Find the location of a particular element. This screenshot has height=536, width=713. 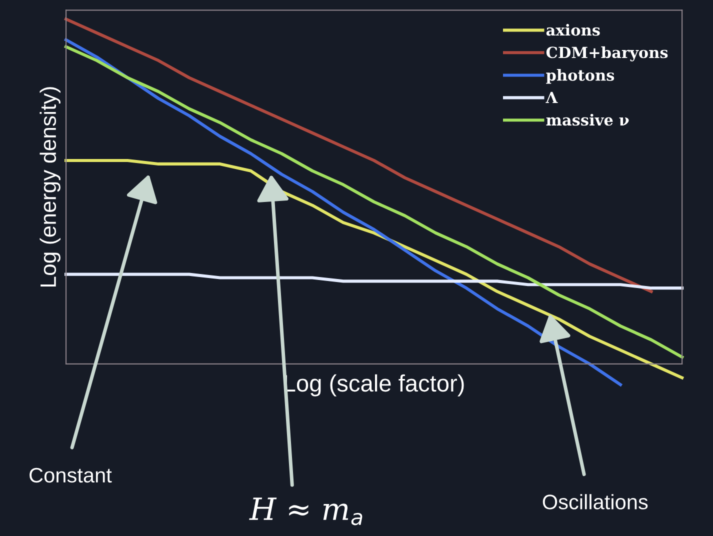

text: H ≈ m$_{a}$ is located at coordinates (305, 512).